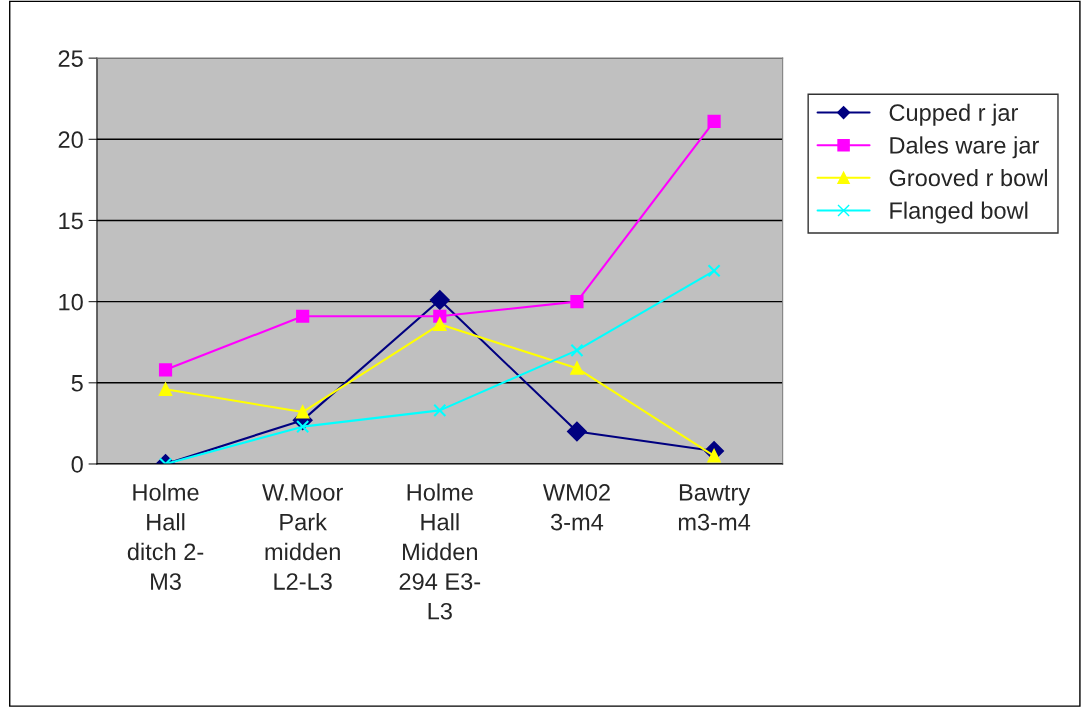 The width and height of the screenshot is (1081, 709). Describe the element at coordinates (77, 383) in the screenshot. I see `y-tick-label: 5` at that location.